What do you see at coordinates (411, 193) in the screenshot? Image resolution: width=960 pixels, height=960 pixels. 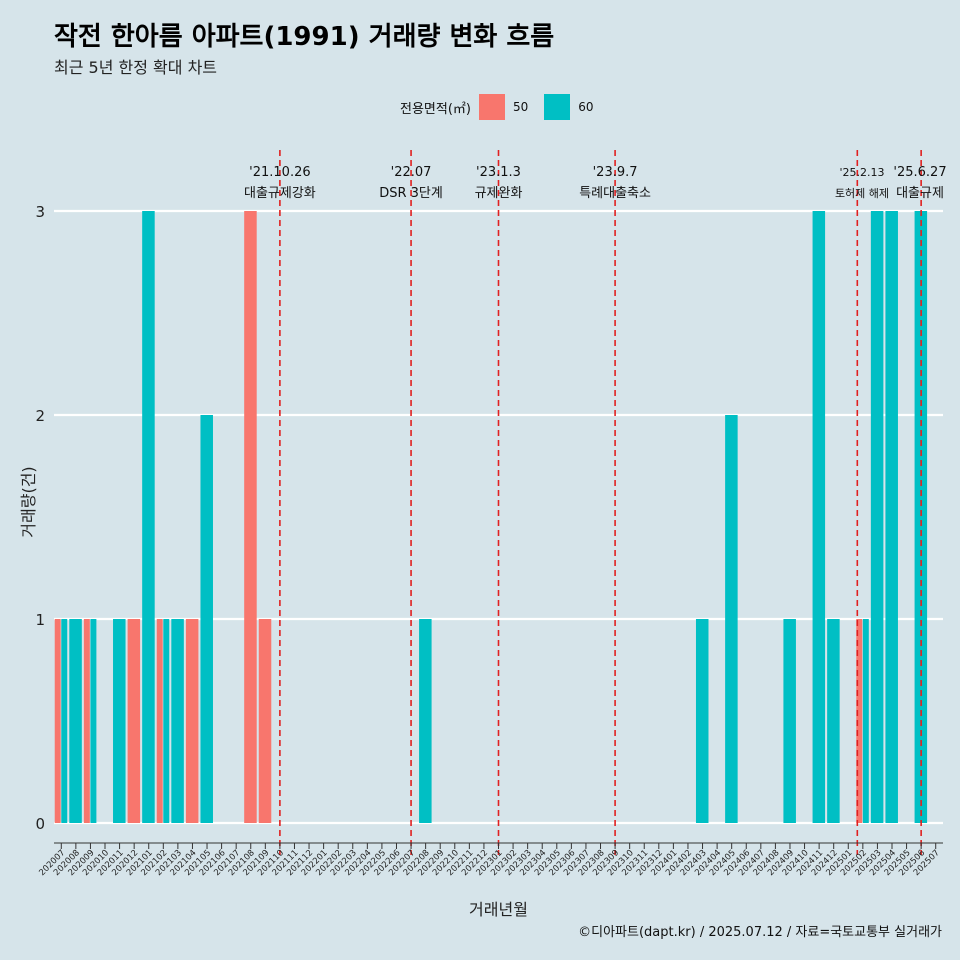 I see `event-label: DSR 3단계` at bounding box center [411, 193].